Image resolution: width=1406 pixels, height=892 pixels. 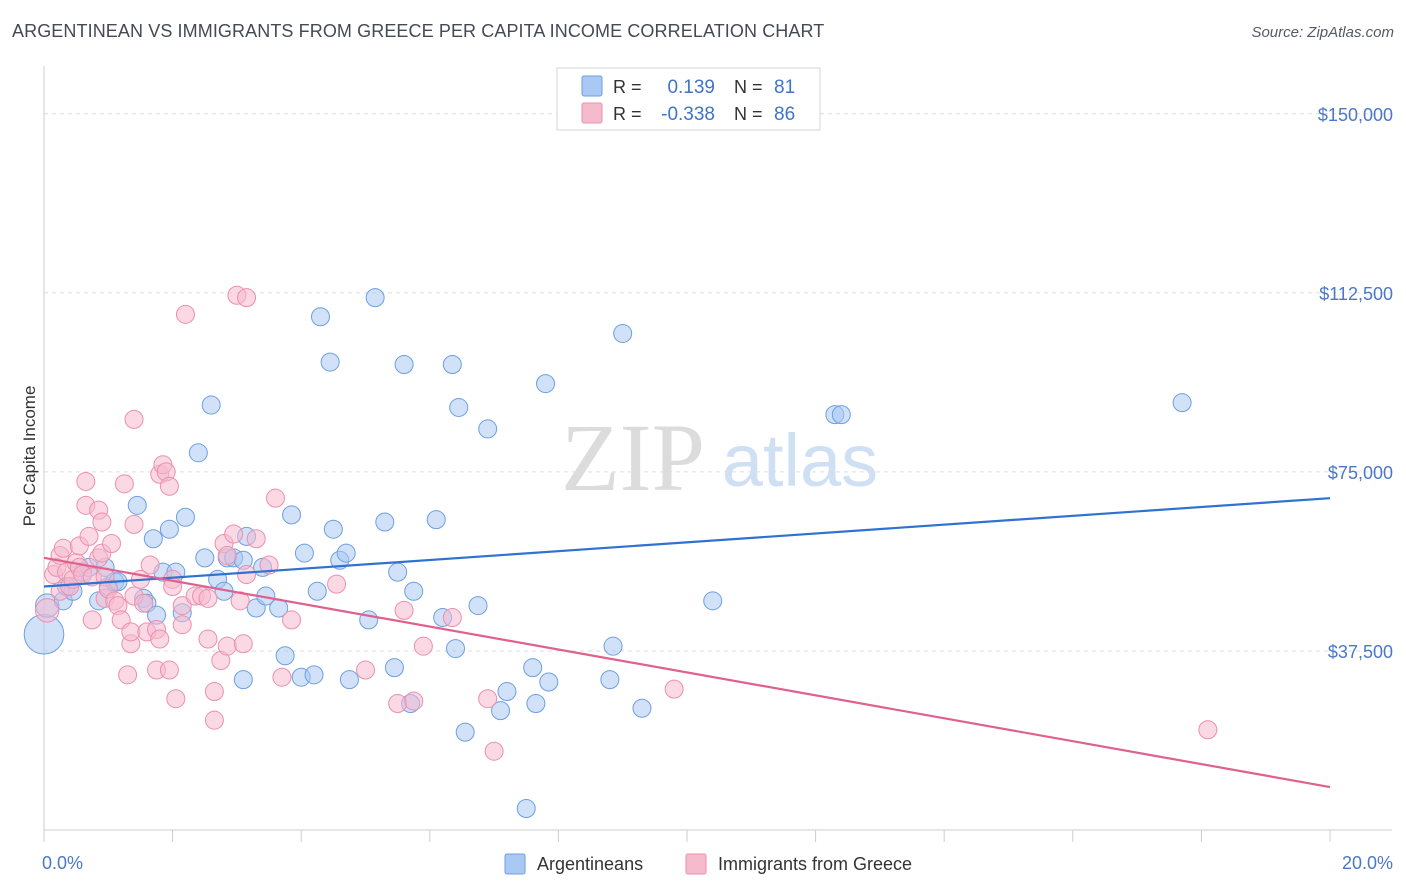 I want to click on trend-line-blue, so click(x=687, y=542).